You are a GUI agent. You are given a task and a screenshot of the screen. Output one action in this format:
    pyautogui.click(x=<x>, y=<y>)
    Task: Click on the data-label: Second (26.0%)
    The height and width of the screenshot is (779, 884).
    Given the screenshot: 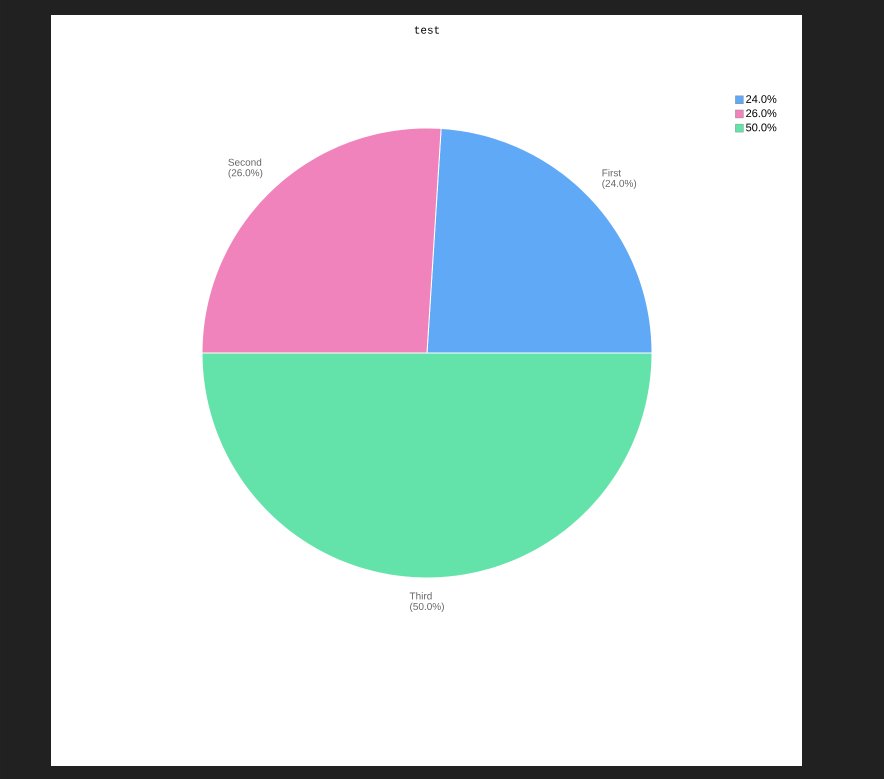 What is the action you would take?
    pyautogui.click(x=245, y=168)
    